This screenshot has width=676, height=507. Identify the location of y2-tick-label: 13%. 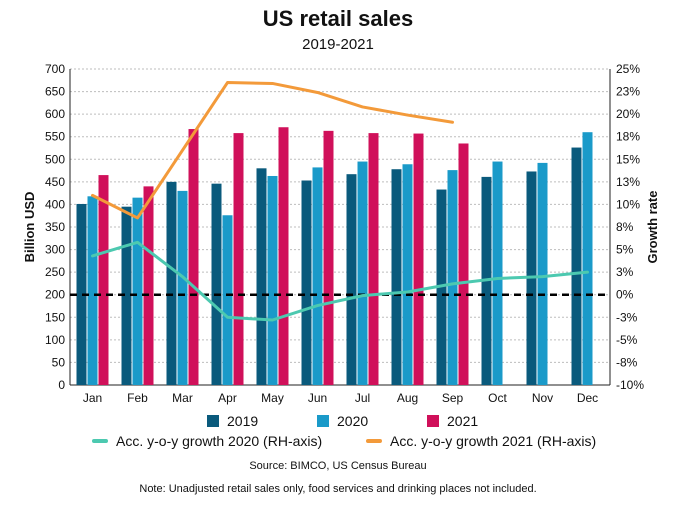
(628, 182).